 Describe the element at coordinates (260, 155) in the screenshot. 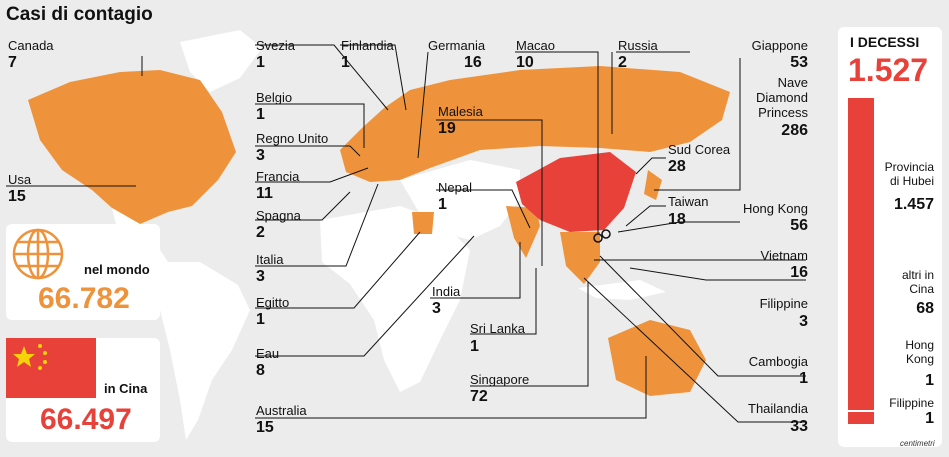

I see `regno-unito-cases: 3` at that location.